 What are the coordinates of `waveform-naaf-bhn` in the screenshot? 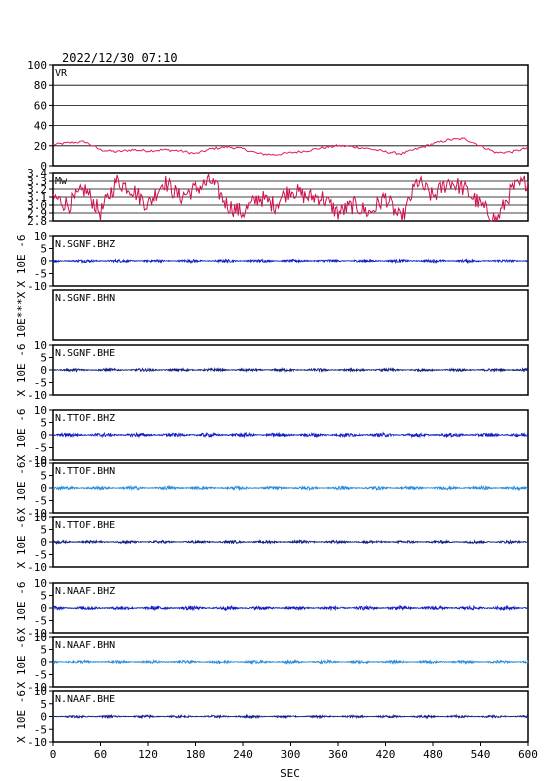 It's located at (290, 662).